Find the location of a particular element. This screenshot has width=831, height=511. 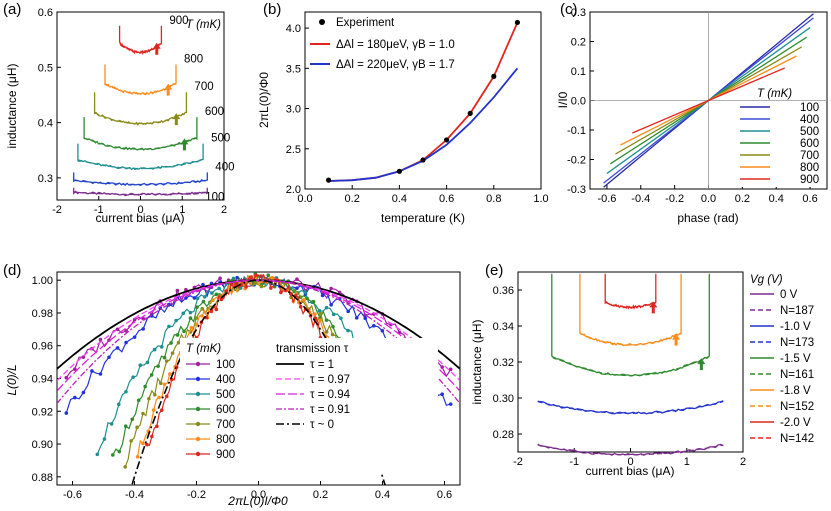

y-tick-label: 0.2 is located at coordinates (578, 43).